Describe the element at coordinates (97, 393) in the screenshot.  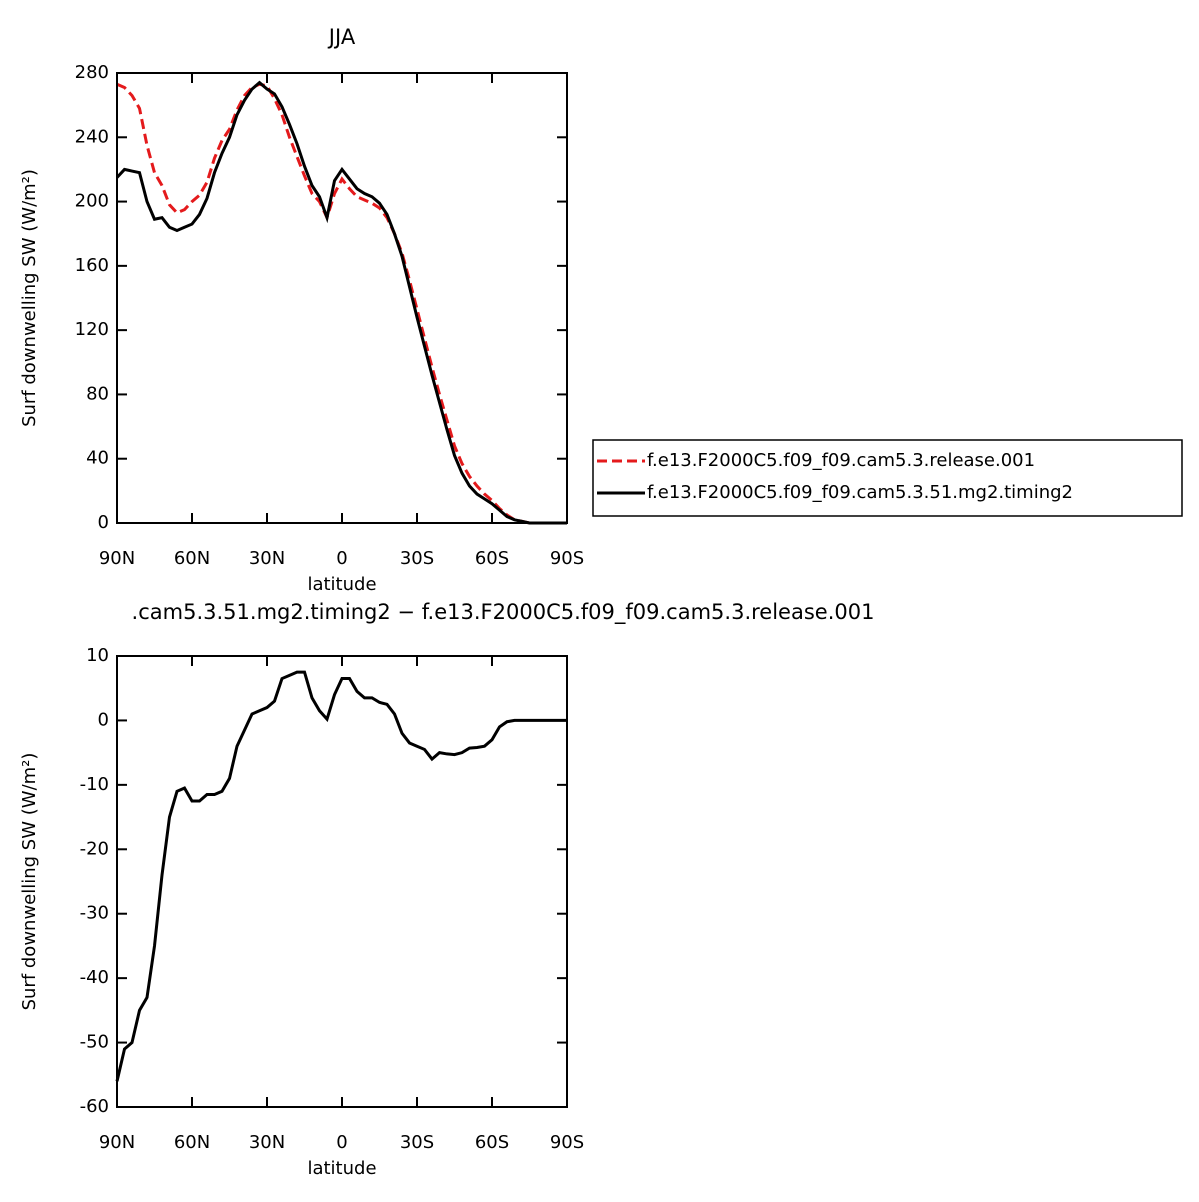
I see `y-tick-label: 80` at that location.